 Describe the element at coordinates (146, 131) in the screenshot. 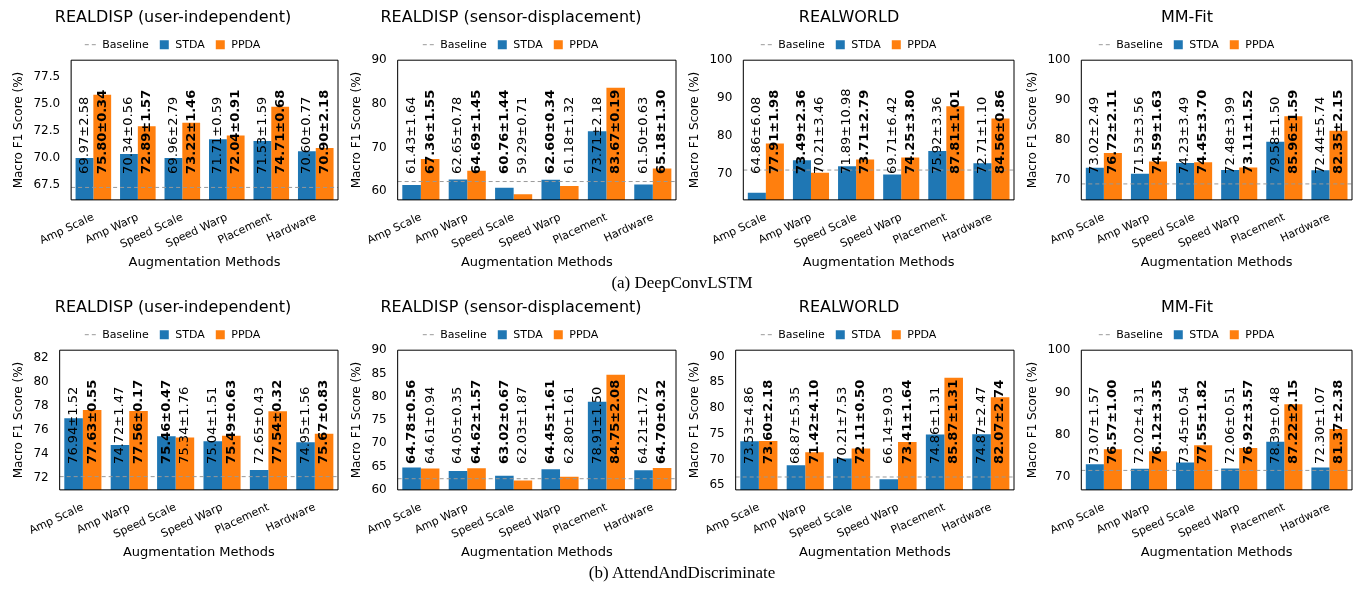

I see `data-label: 72.89±1.57` at that location.